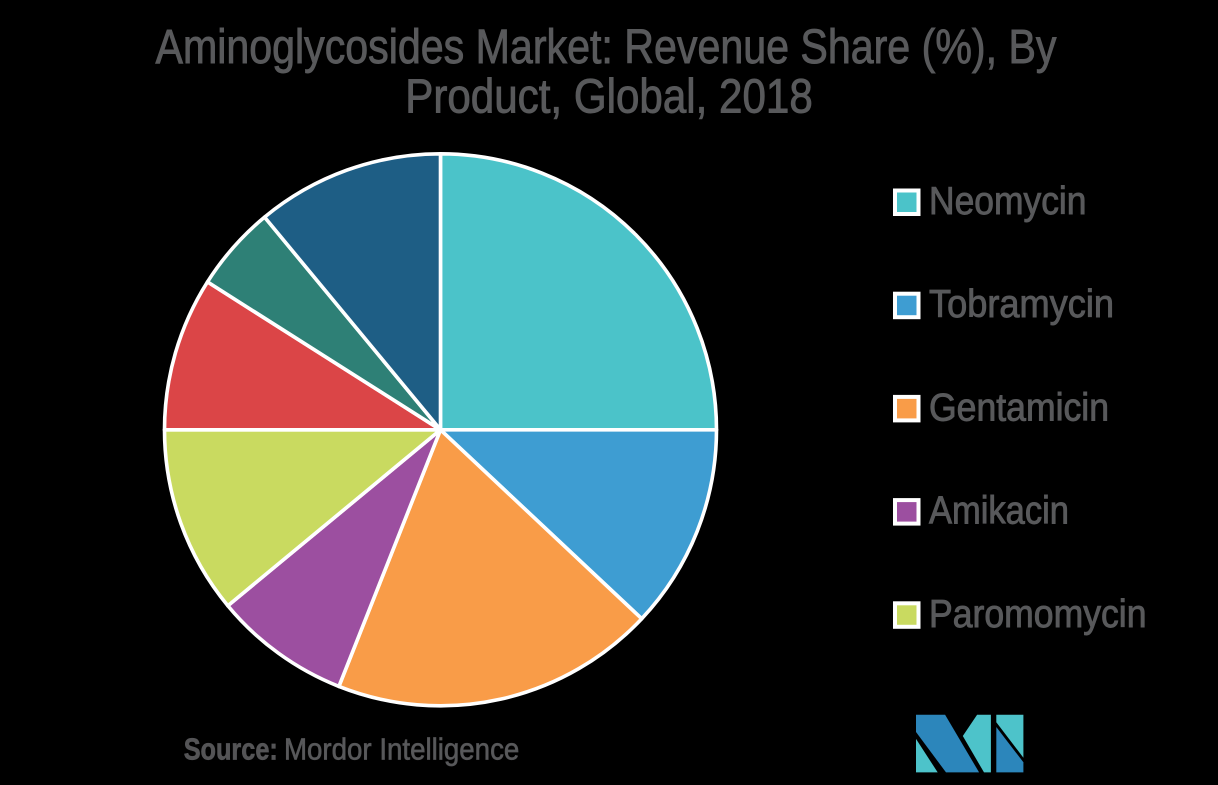  What do you see at coordinates (231, 749) in the screenshot?
I see `svg-text: Source:` at bounding box center [231, 749].